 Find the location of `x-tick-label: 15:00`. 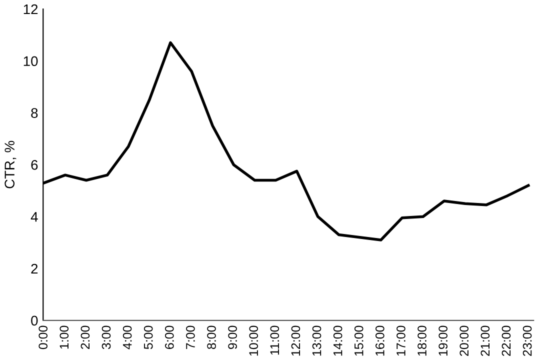

x-tick-label: 15:00 is located at coordinates (359, 341).